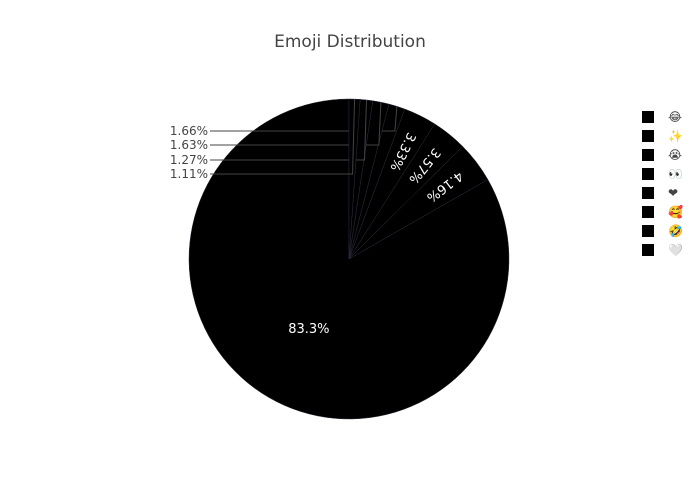  I want to click on legend-item: ✨, so click(662, 135).